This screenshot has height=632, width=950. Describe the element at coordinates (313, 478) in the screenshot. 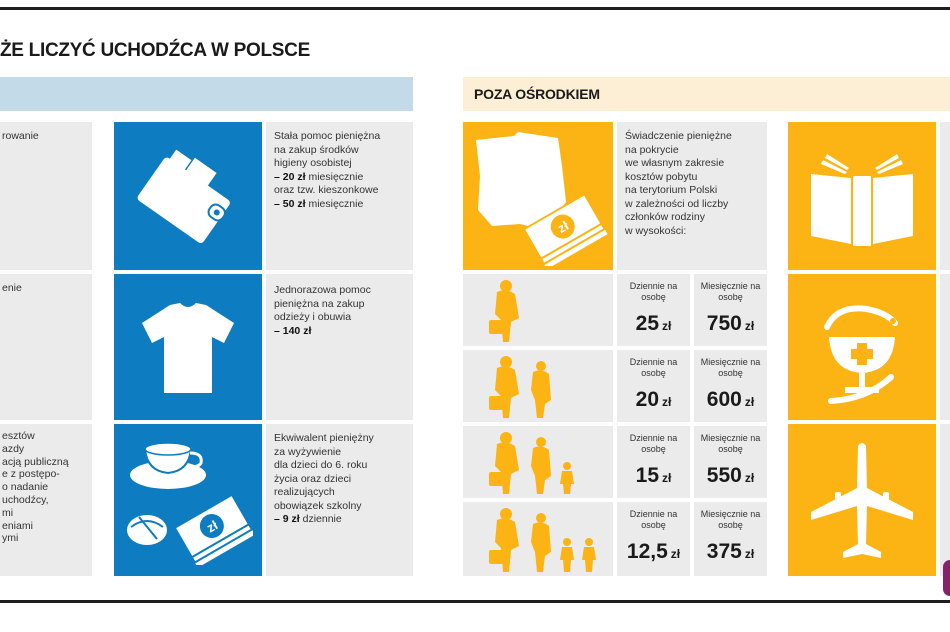

I see `text-line: życia oraz dzieci` at that location.